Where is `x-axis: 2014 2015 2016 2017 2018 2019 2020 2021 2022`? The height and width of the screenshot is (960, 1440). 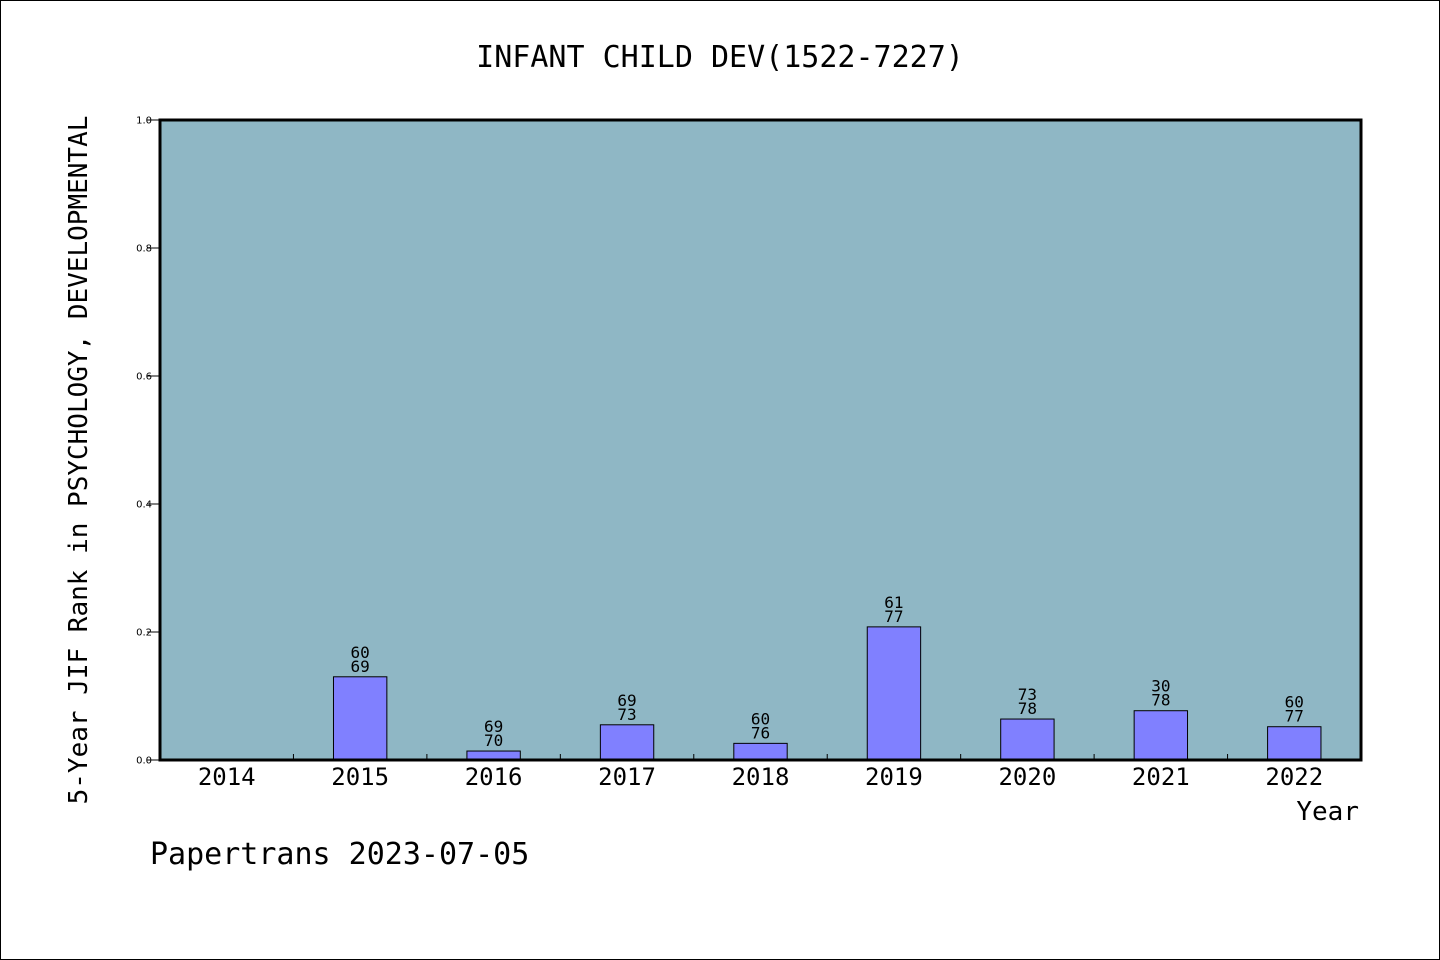
x-axis: 2014 2015 2016 2017 2018 2019 2020 2021 2022 is located at coordinates (760, 772).